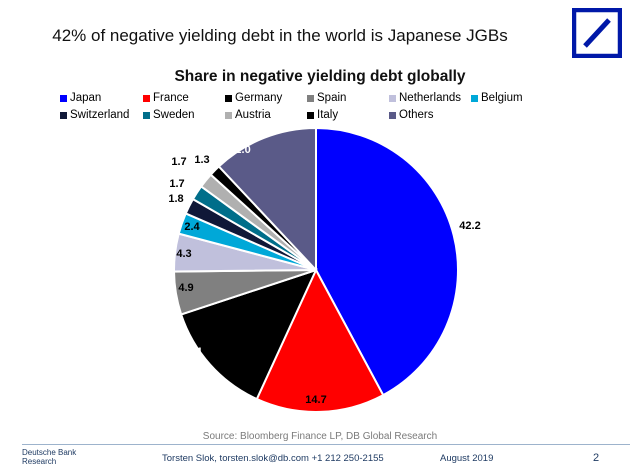 Image resolution: width=640 pixels, height=476 pixels. I want to click on data-label-italy: 1.3, so click(201, 160).